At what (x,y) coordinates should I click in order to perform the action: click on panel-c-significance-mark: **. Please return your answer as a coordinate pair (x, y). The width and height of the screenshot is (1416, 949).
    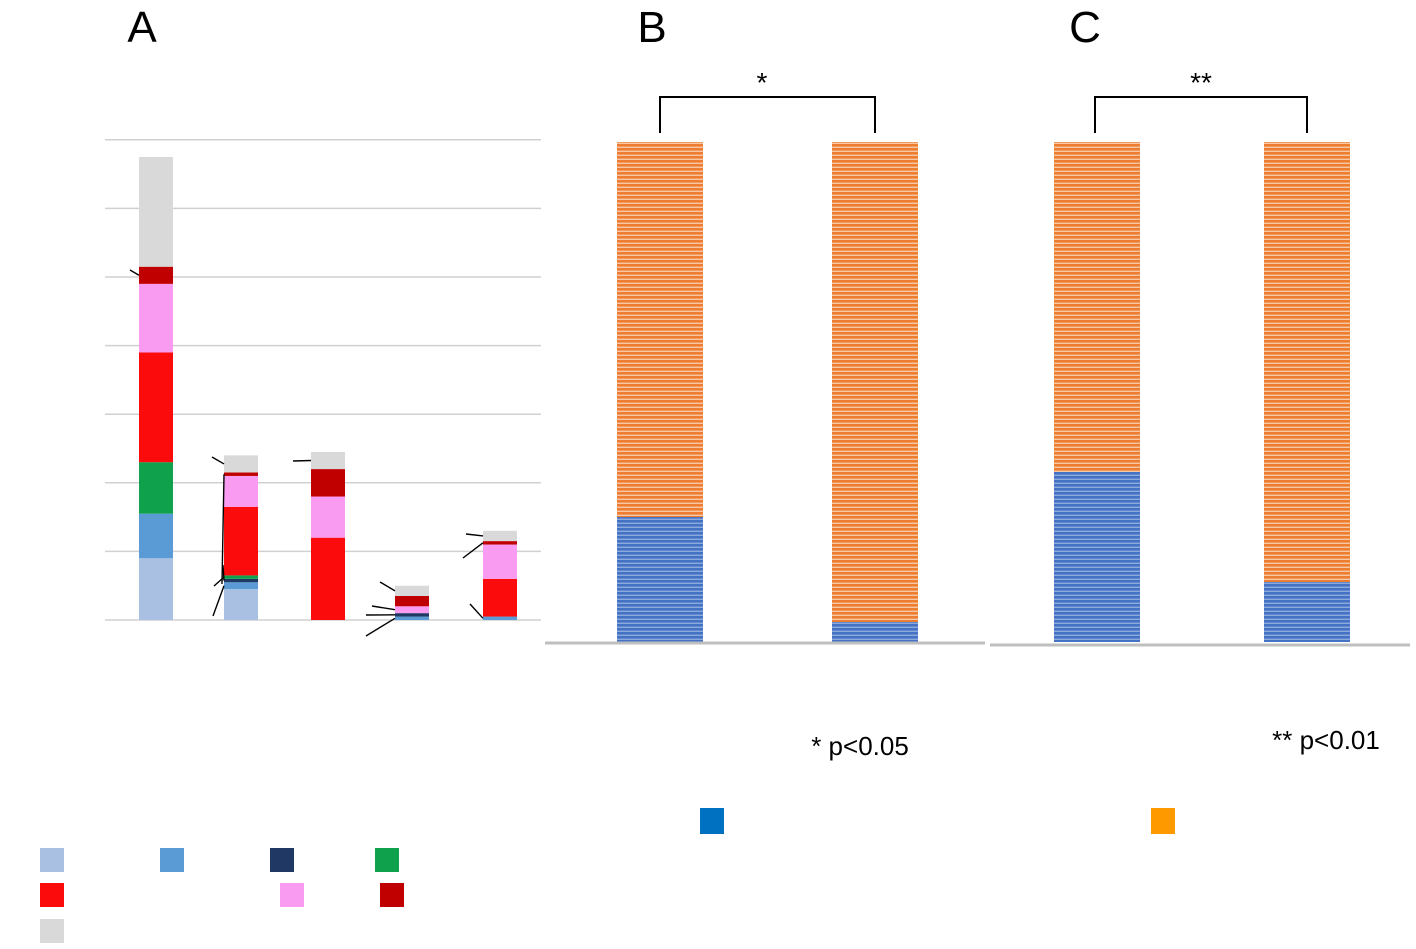
    Looking at the image, I should click on (1201, 82).